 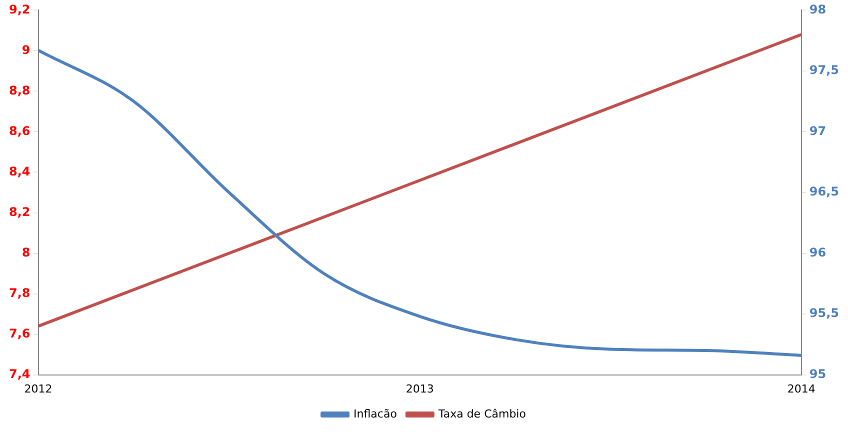 What do you see at coordinates (19, 90) in the screenshot?
I see `y-tick-label: 8,8` at bounding box center [19, 90].